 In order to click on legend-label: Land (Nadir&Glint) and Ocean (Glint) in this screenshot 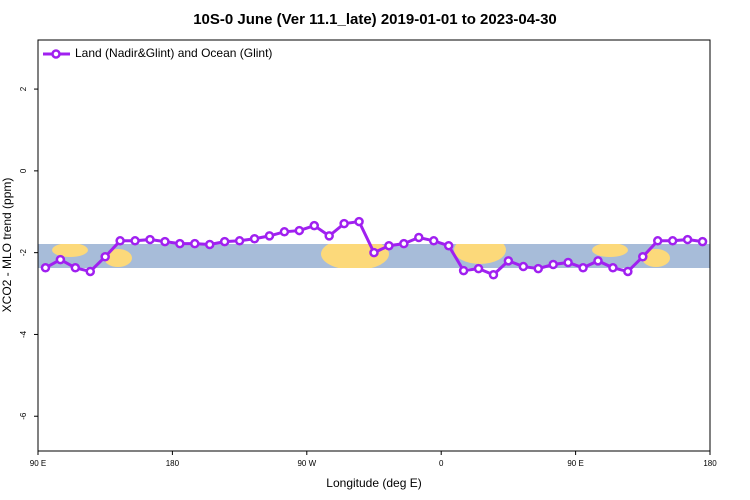, I will do `click(173, 53)`.